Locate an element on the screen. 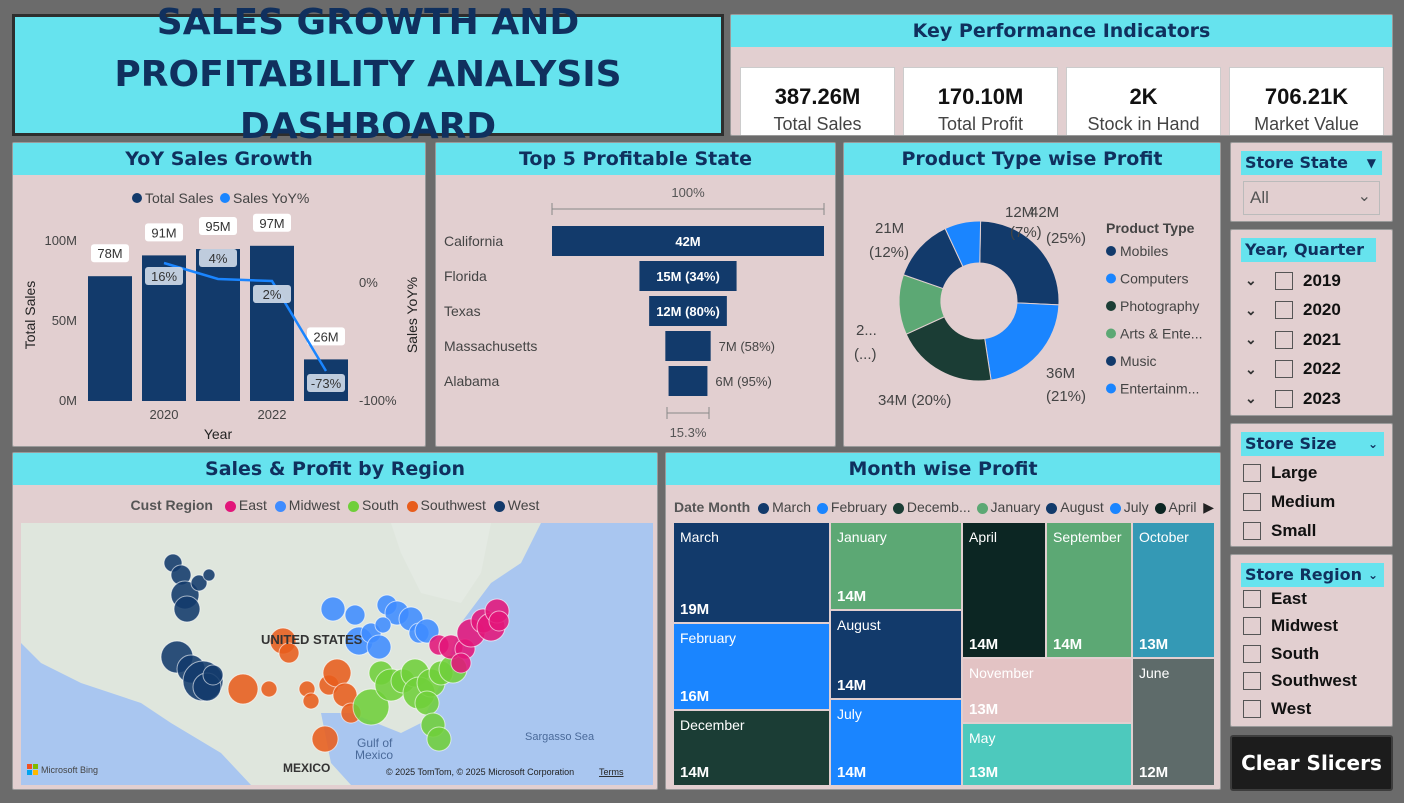 This screenshot has width=1404, height=803. treemap-tile-march: March 19M is located at coordinates (751, 572).